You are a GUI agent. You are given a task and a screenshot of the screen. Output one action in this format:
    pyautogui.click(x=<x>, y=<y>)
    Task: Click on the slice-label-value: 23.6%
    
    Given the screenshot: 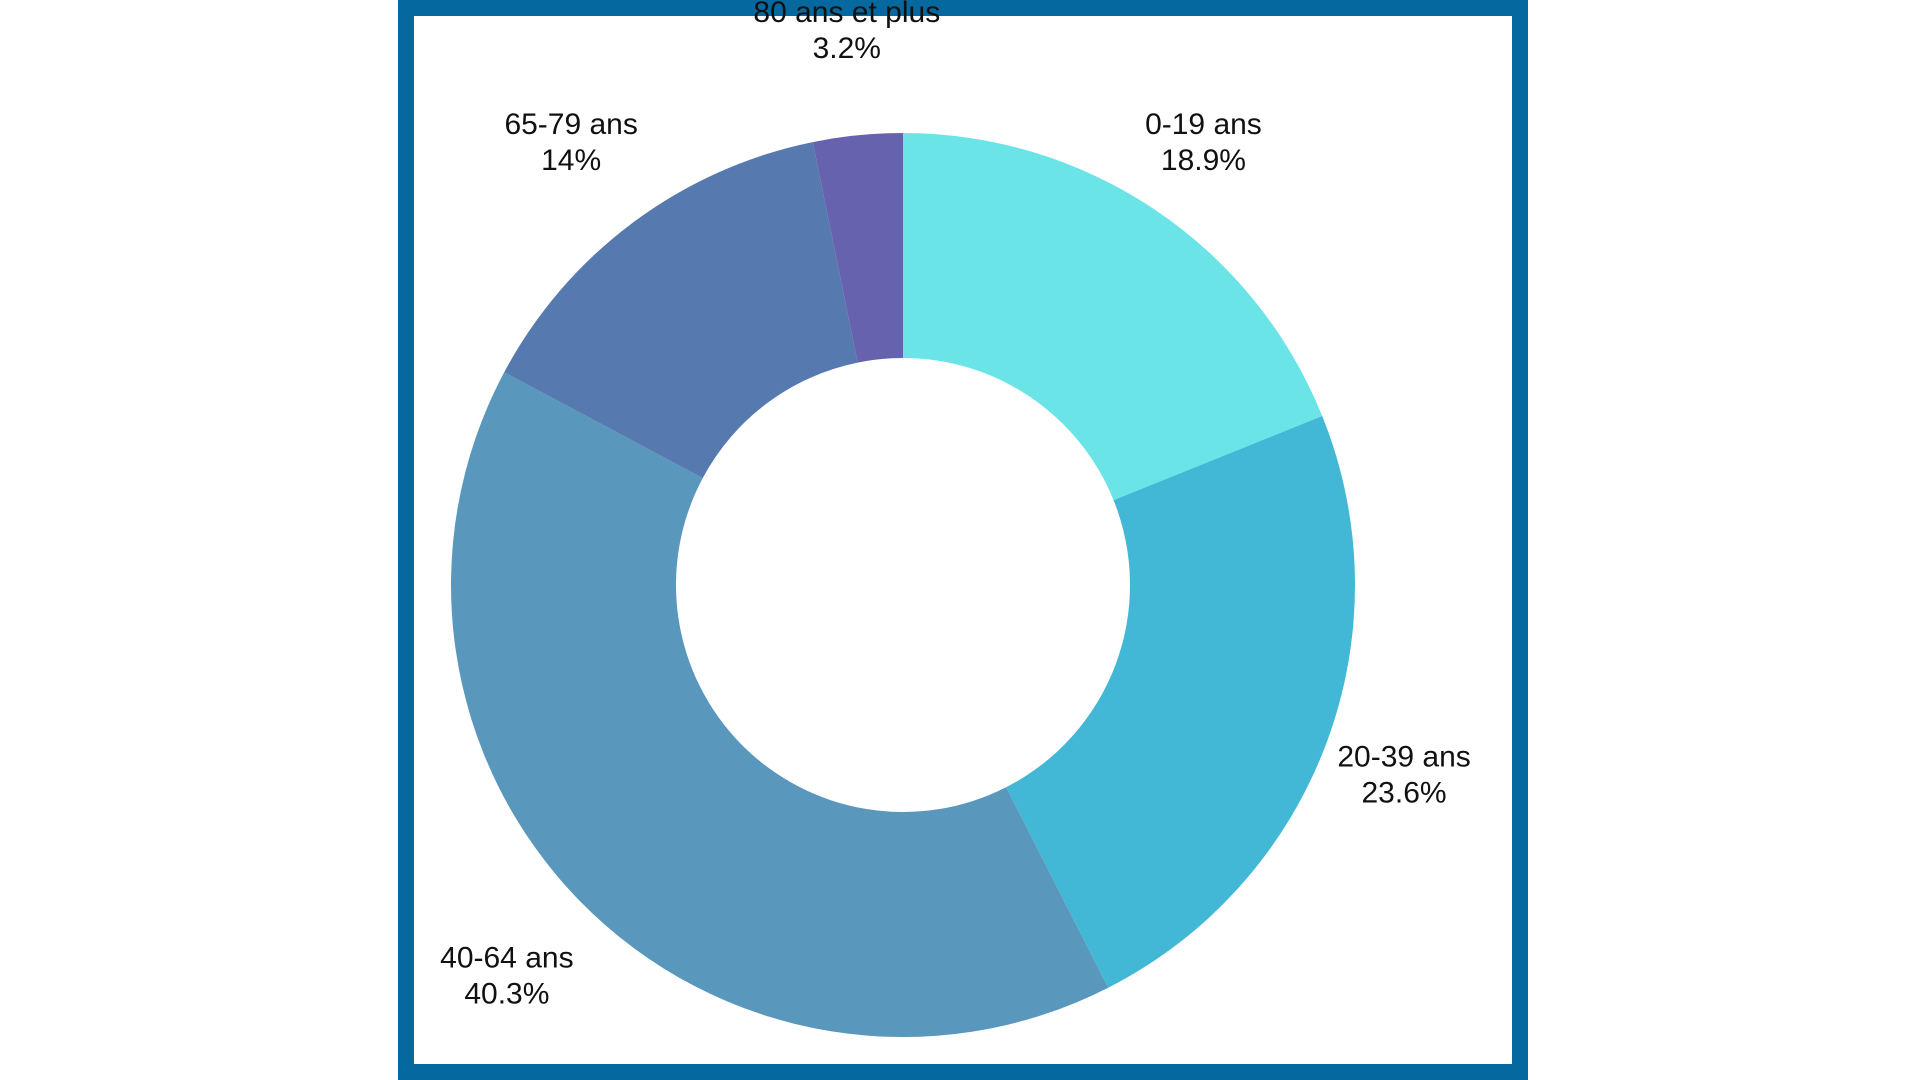 What is the action you would take?
    pyautogui.click(x=1404, y=793)
    